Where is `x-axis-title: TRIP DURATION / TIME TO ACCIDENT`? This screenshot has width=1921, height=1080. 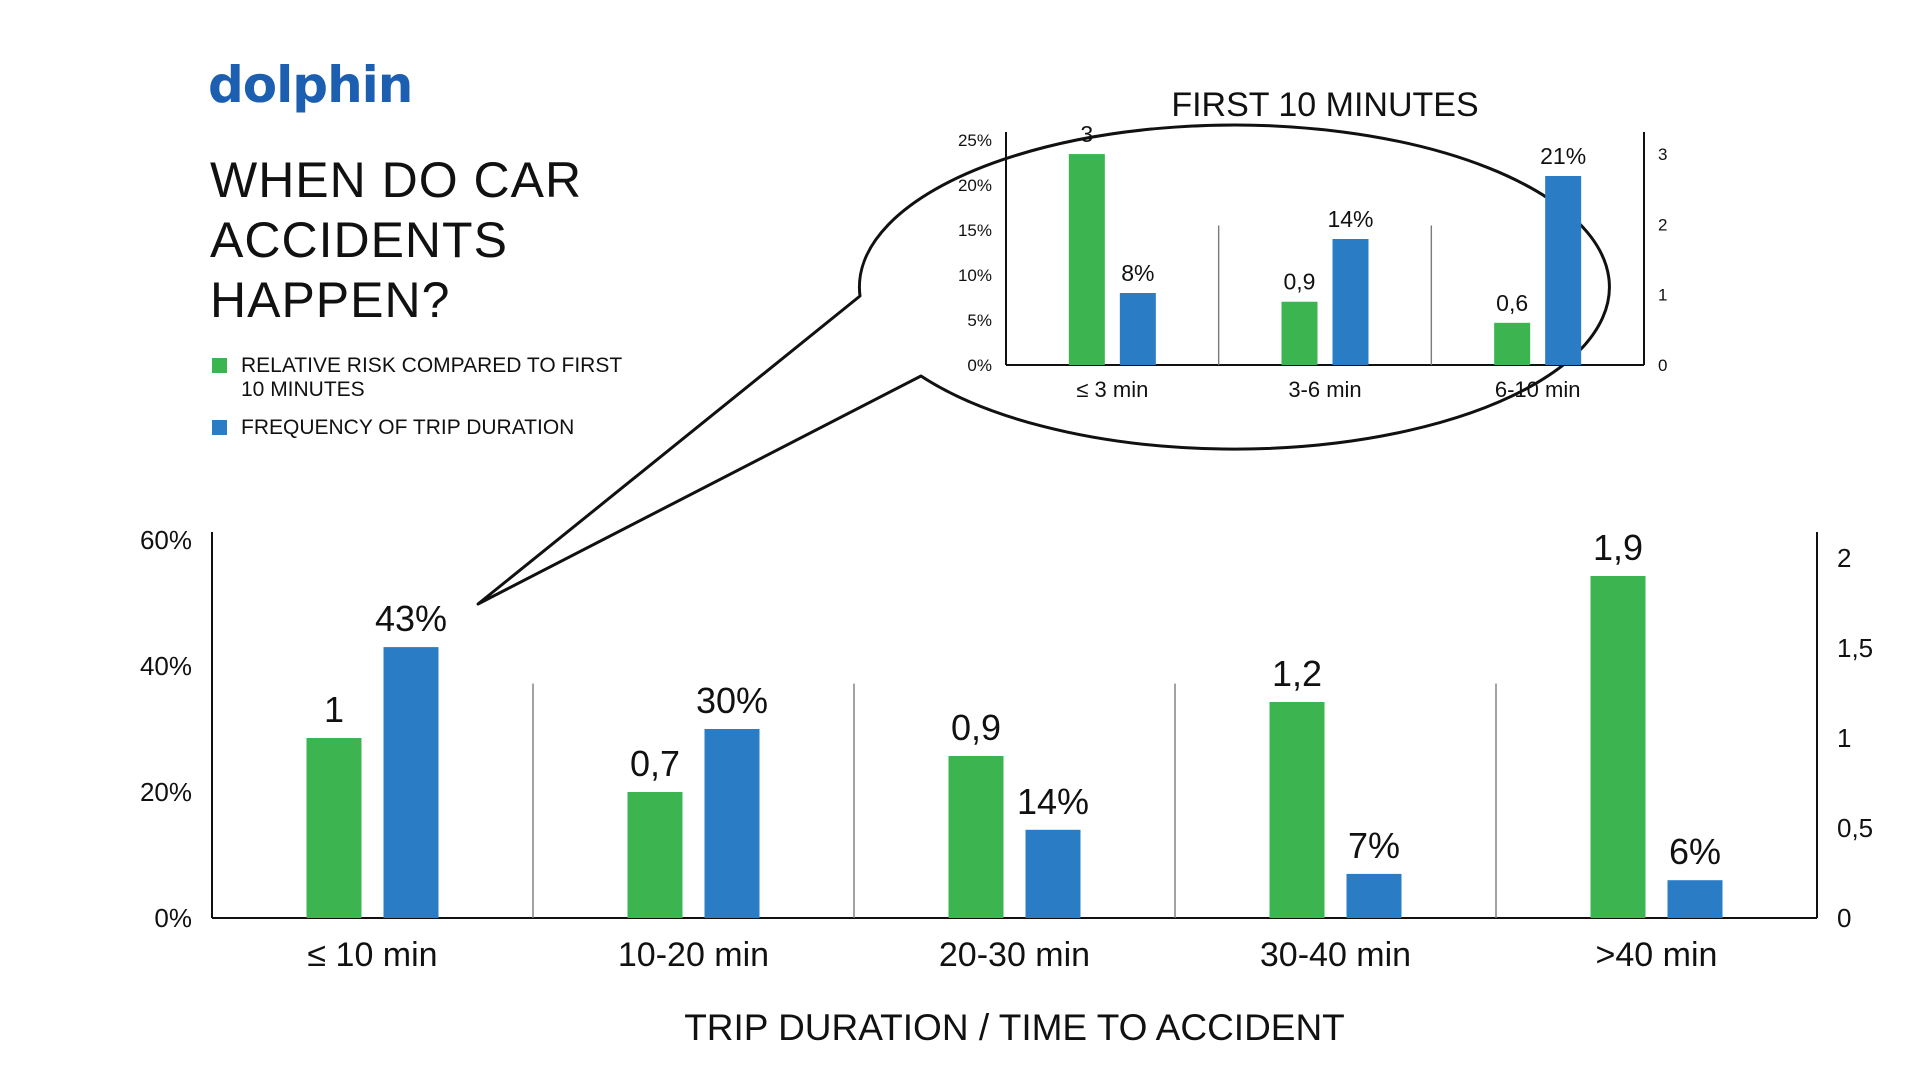 x-axis-title: TRIP DURATION / TIME TO ACCIDENT is located at coordinates (1014, 1027).